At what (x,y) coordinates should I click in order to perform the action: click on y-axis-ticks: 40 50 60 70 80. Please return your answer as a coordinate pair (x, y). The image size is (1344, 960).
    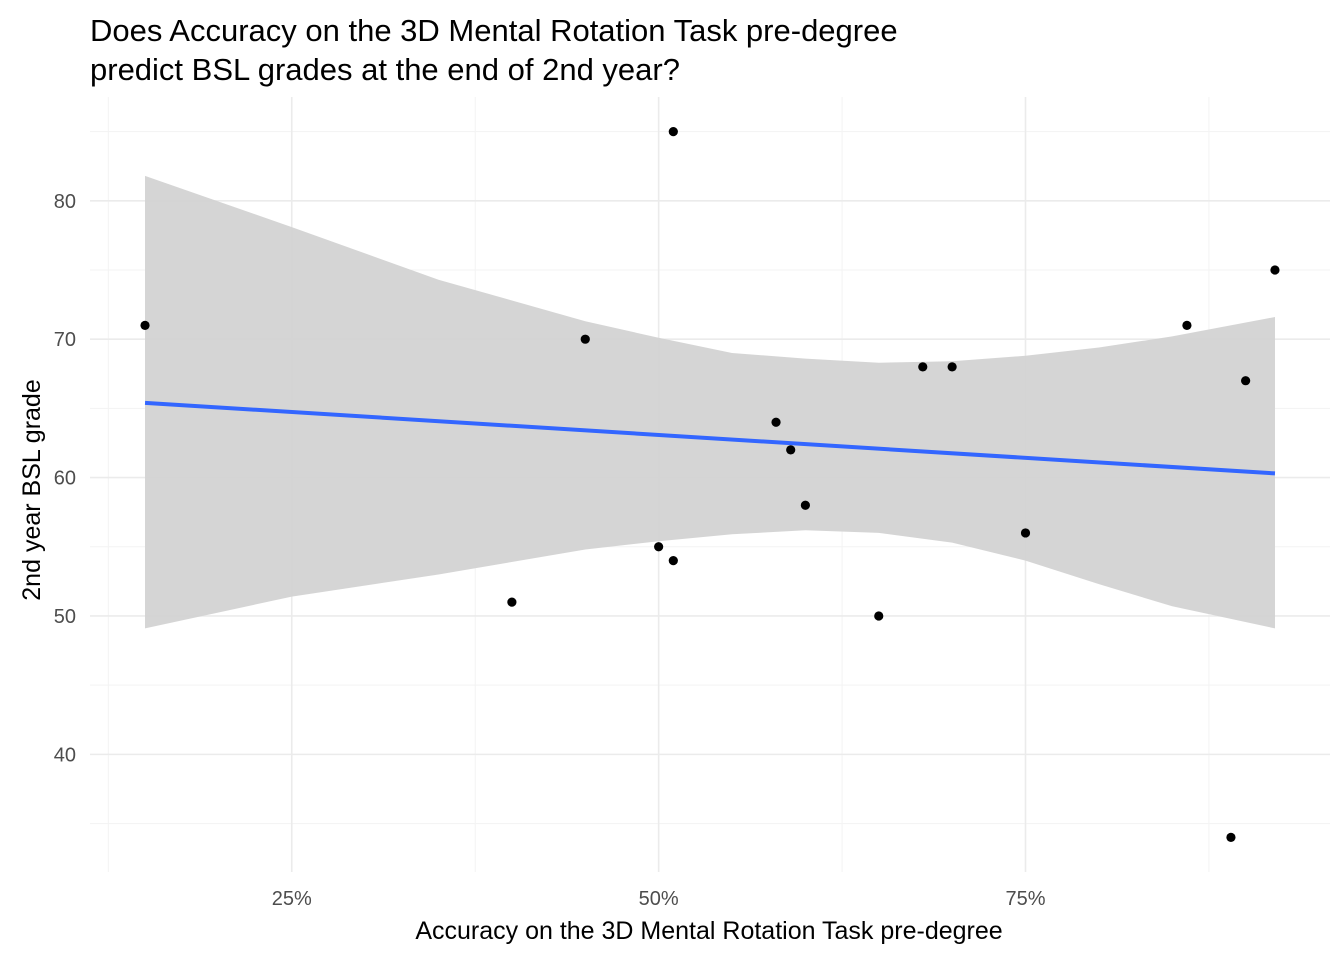
    Looking at the image, I should click on (65, 479).